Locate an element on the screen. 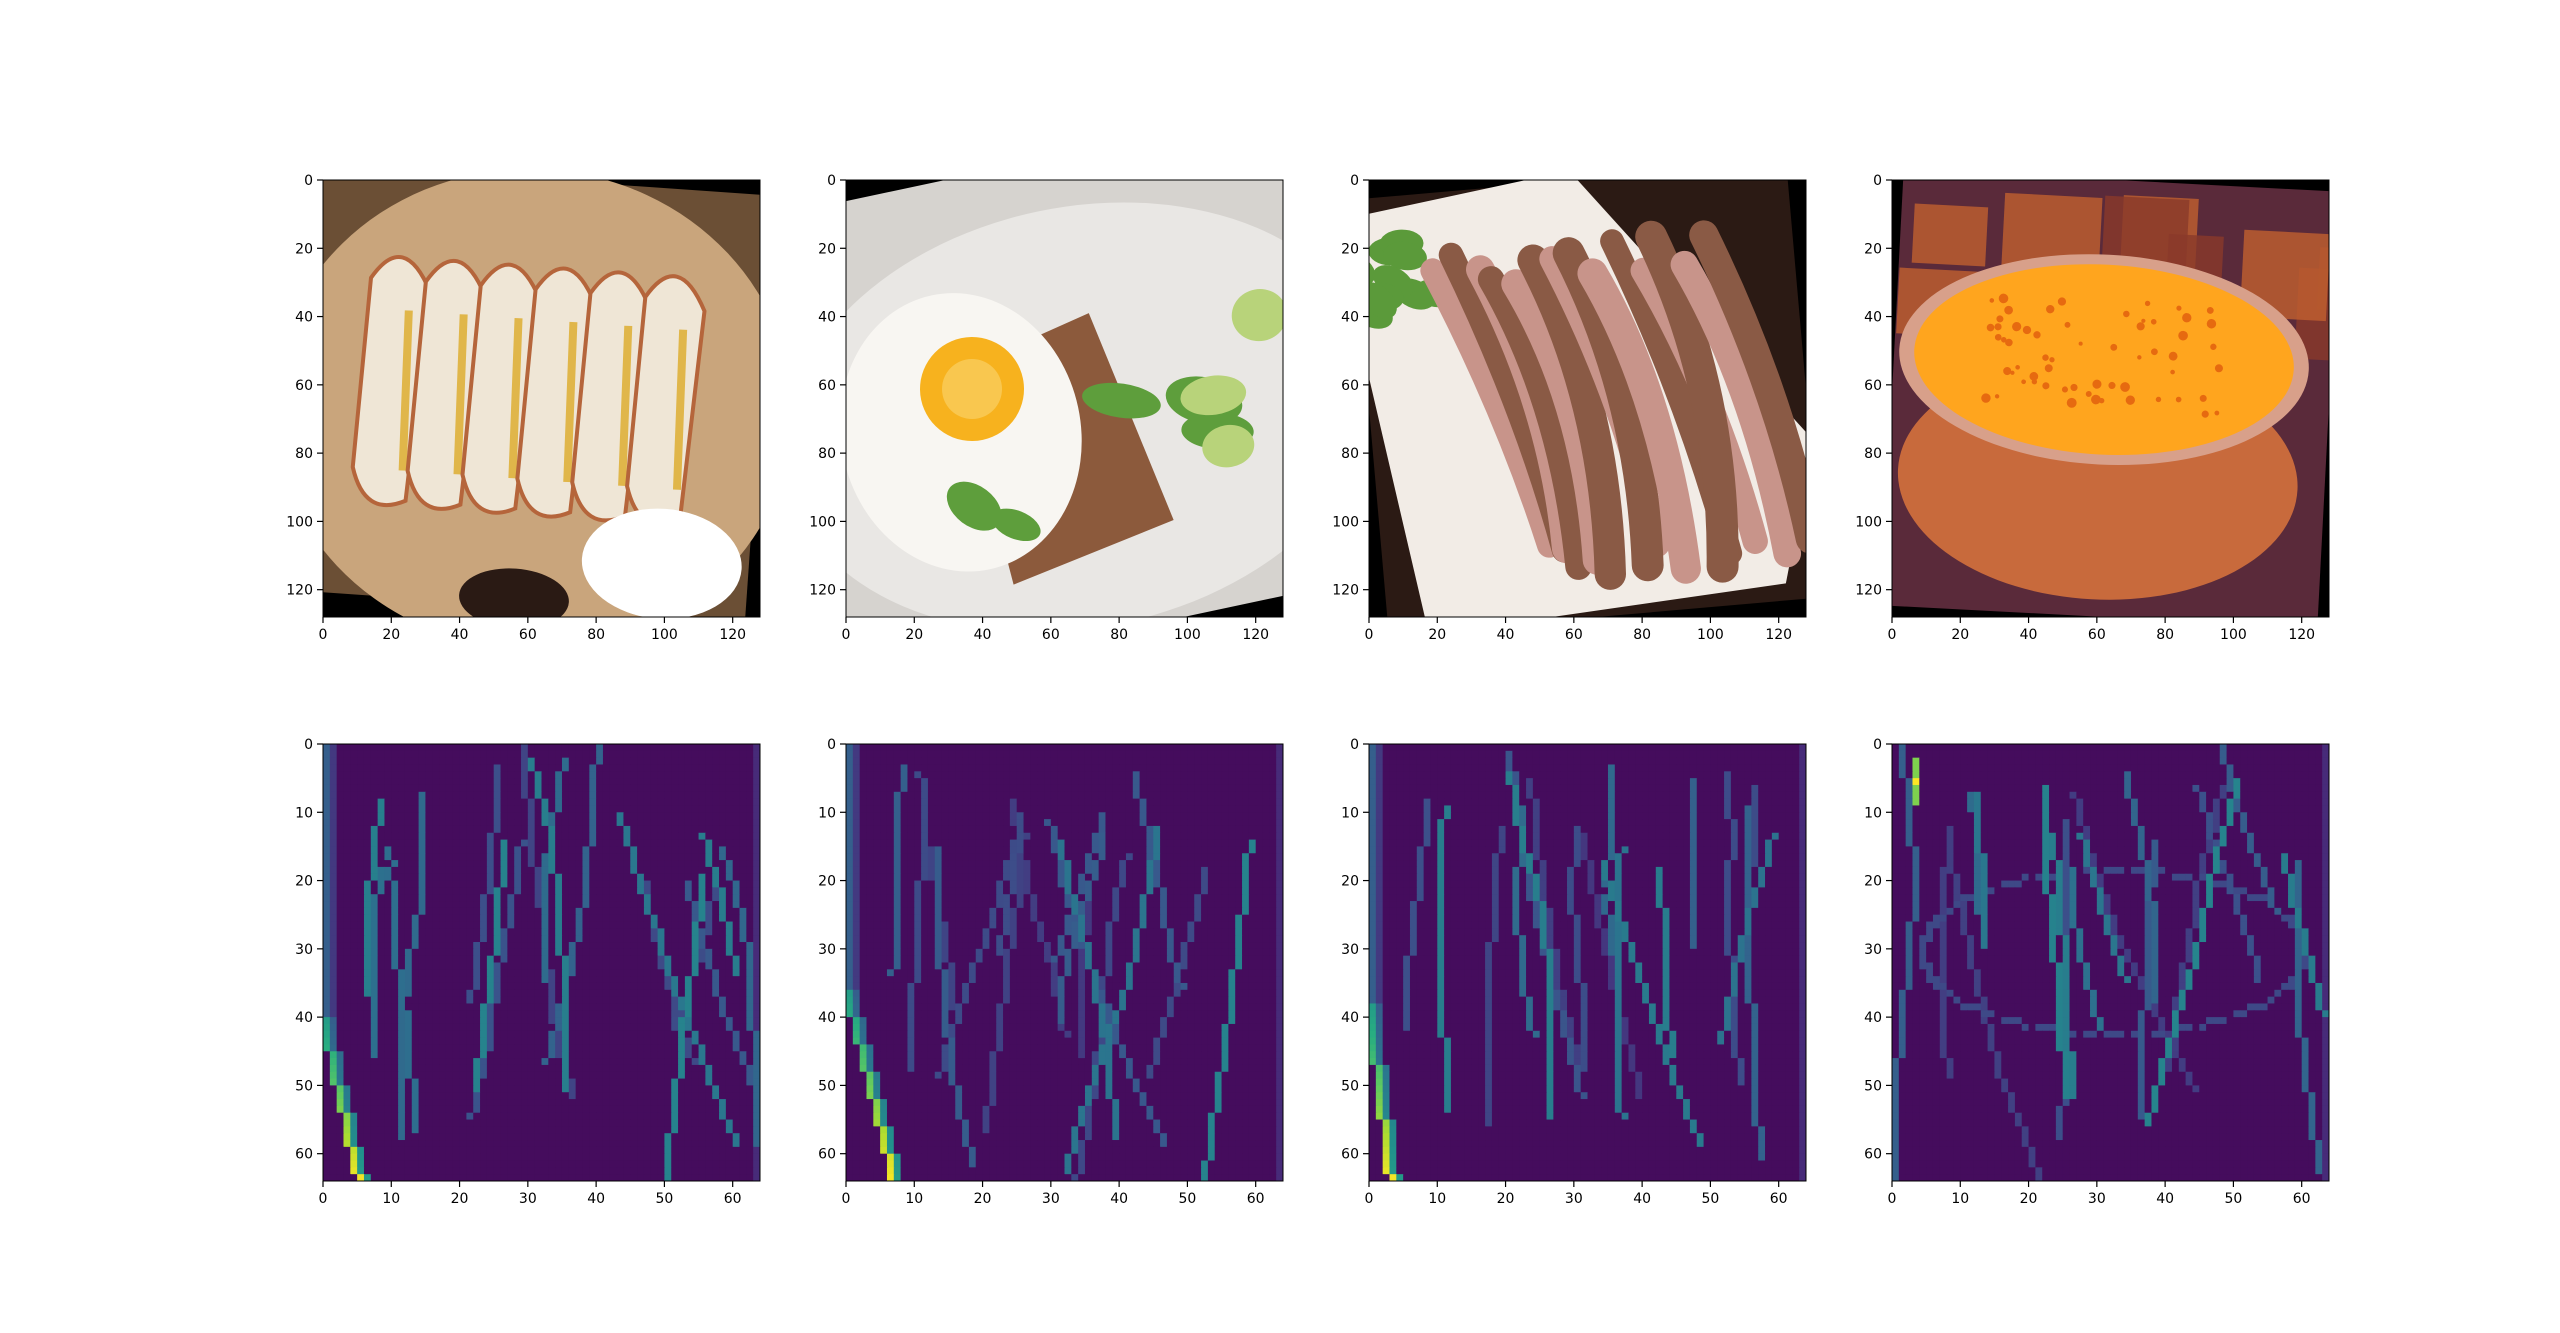 The image size is (2560, 1333). photo-rotated is located at coordinates (2131, 399).